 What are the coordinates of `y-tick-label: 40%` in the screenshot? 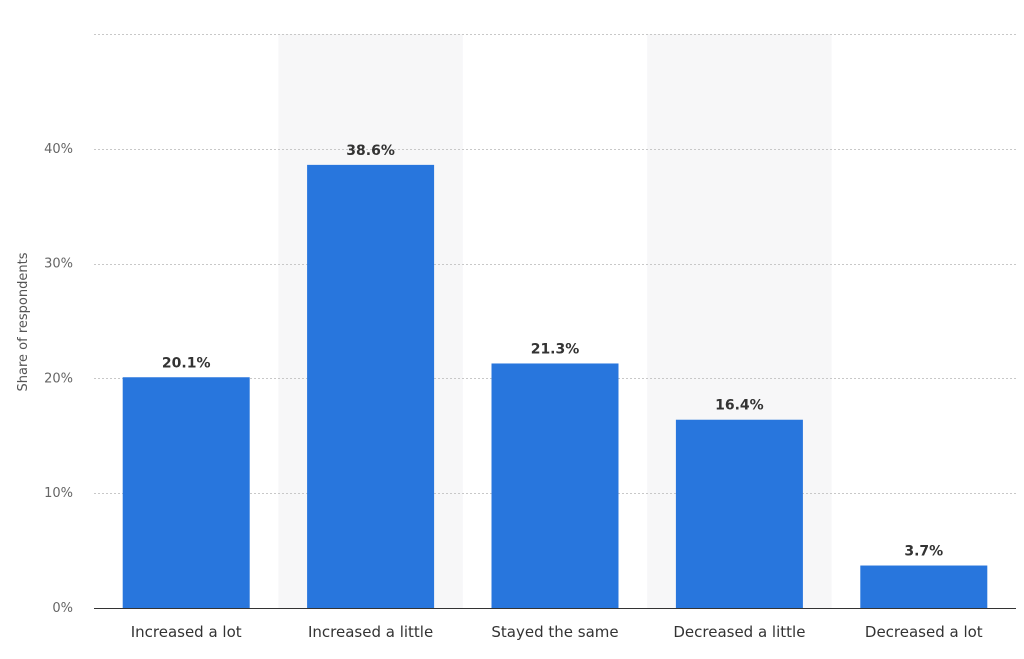 It's located at (58, 149).